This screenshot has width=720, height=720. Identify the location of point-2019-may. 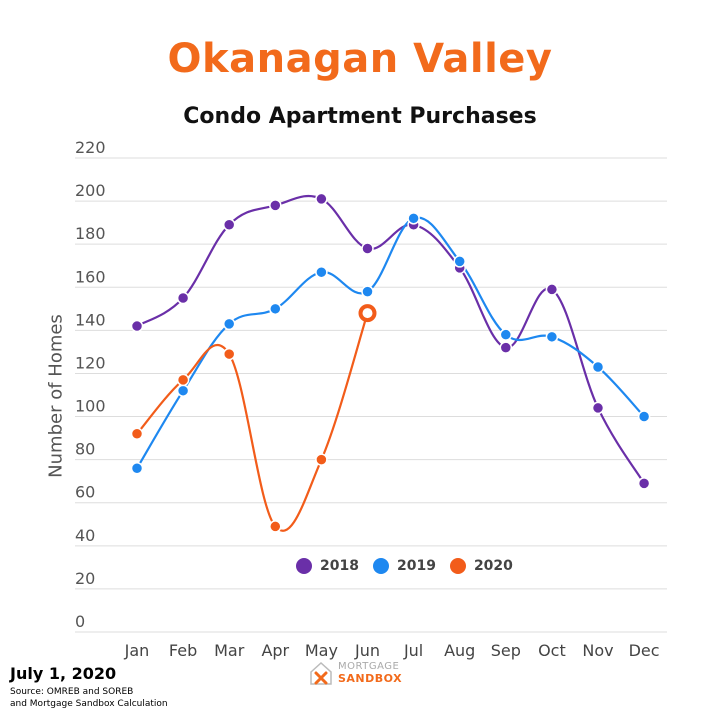
(321, 272).